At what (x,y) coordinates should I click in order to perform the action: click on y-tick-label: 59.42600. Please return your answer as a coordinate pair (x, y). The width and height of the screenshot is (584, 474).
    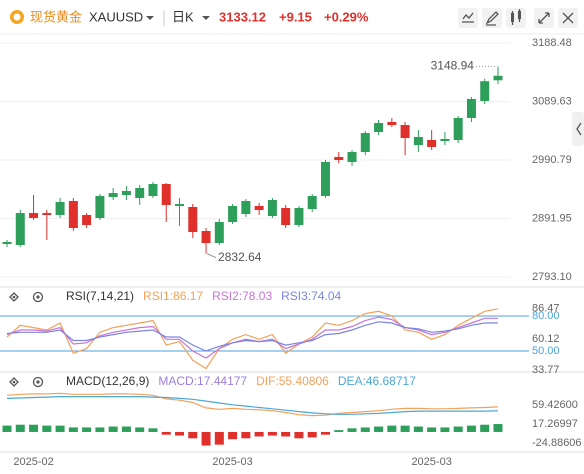
    Looking at the image, I should click on (555, 405).